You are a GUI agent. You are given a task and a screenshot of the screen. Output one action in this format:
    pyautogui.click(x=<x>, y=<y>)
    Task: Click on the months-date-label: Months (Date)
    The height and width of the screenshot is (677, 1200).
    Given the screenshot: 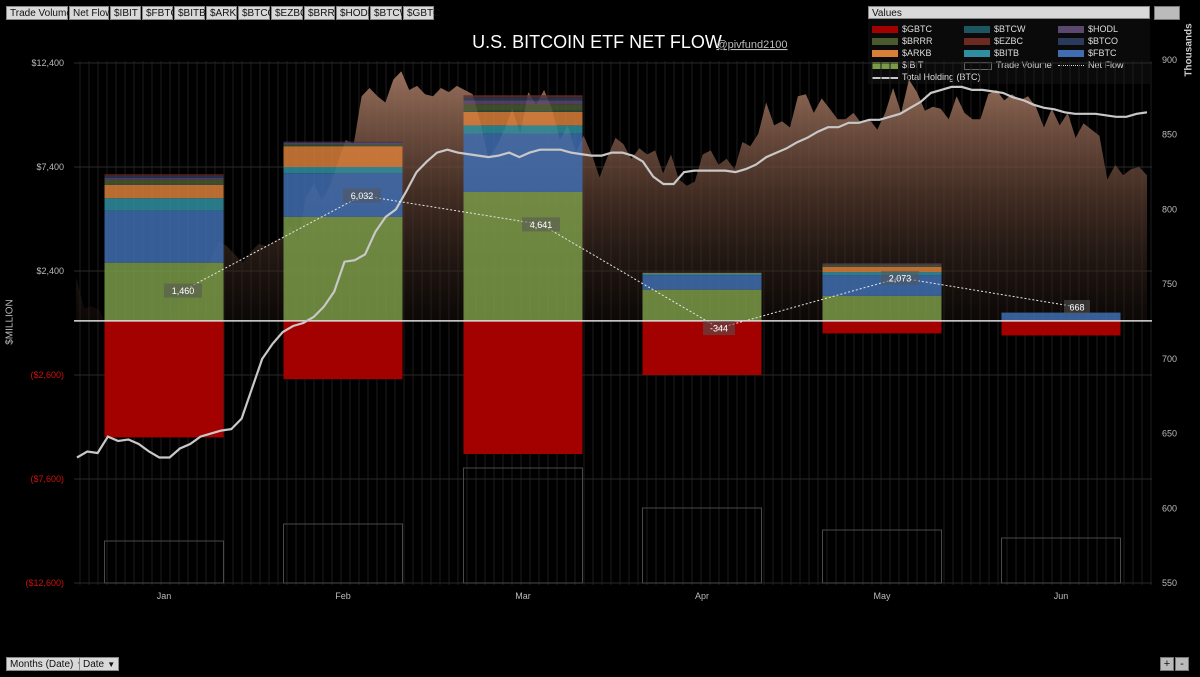 What is the action you would take?
    pyautogui.click(x=42, y=664)
    